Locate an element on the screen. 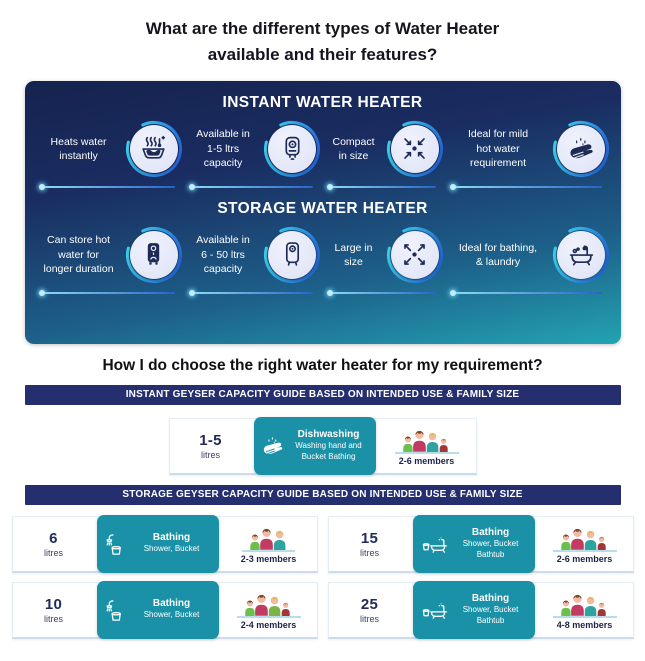 The width and height of the screenshot is (645, 661). capacity-cell: 10 litres is located at coordinates (54, 610).